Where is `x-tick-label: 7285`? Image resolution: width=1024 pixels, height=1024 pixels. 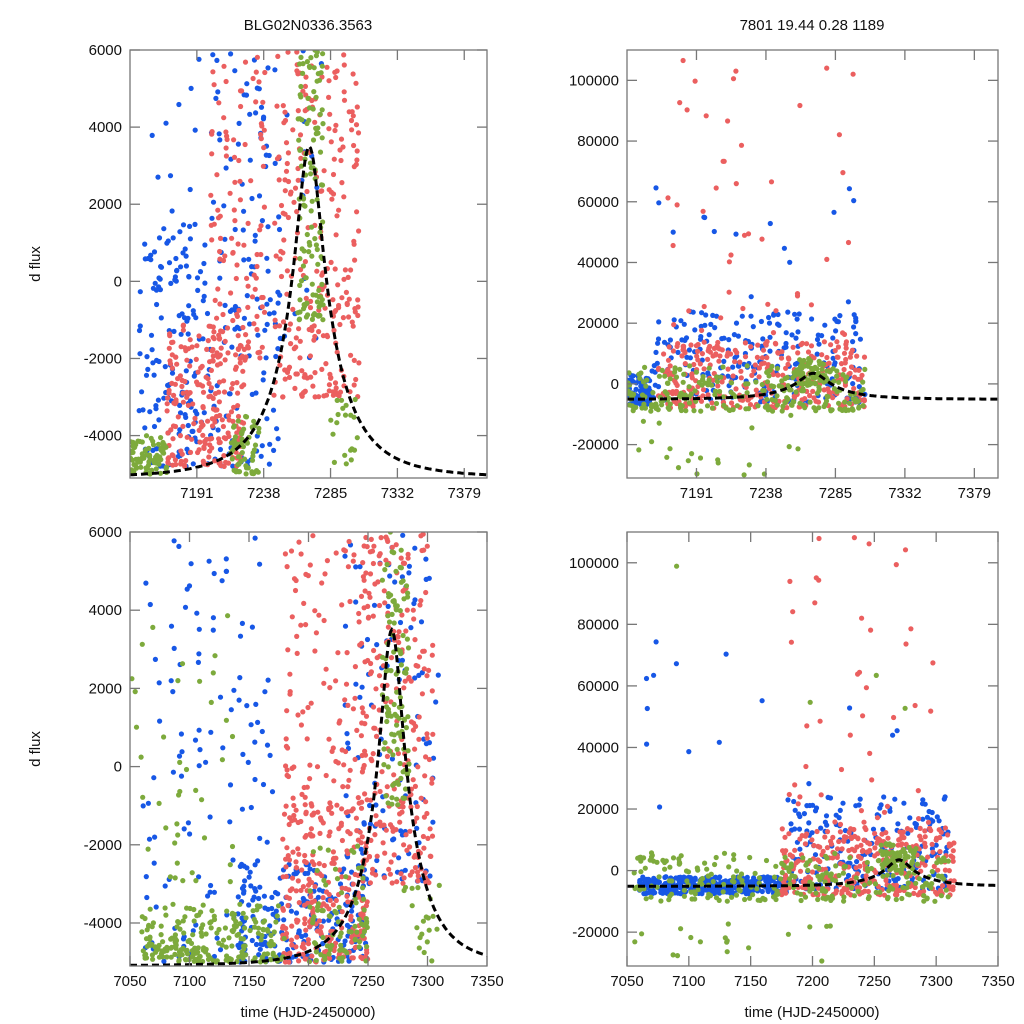 x-tick-label: 7285 is located at coordinates (330, 493).